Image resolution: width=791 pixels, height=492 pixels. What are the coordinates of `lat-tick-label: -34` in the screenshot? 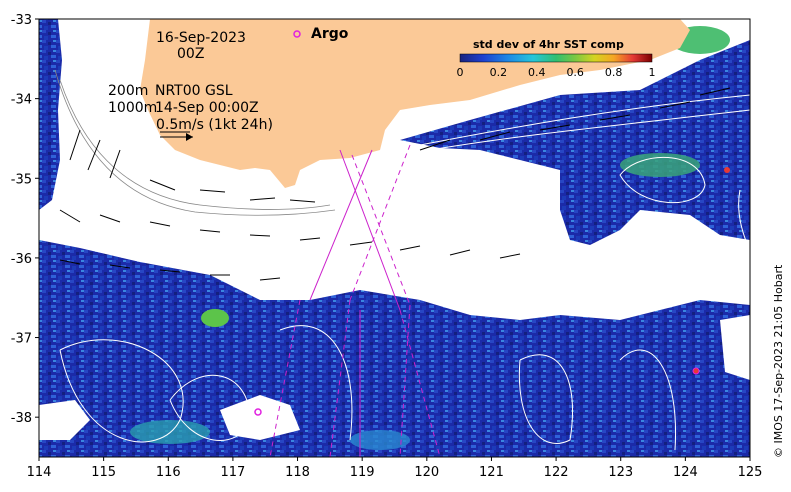 It's located at (21, 100).